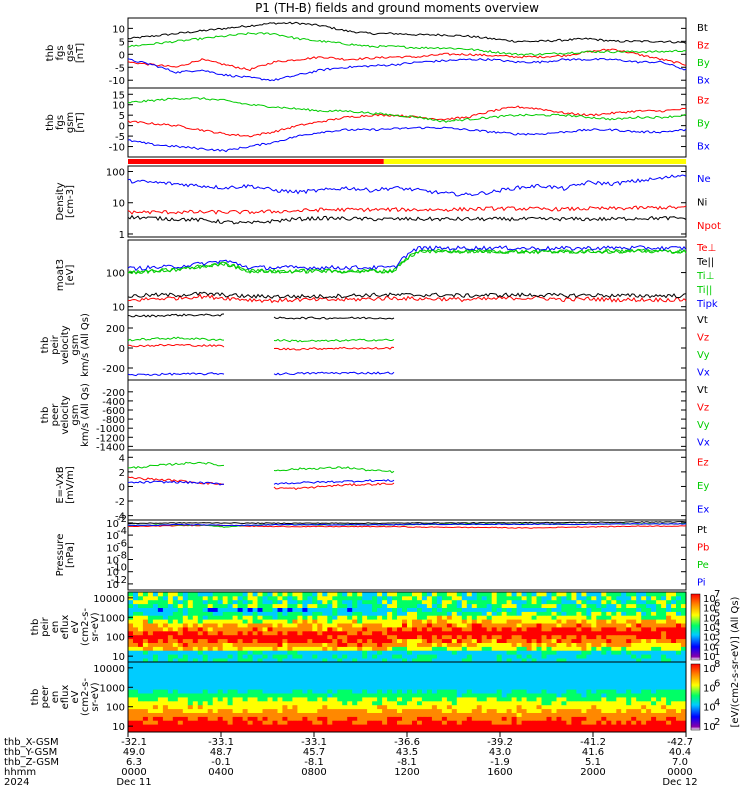 Image resolution: width=750 pixels, height=800 pixels. What do you see at coordinates (593, 762) in the screenshot?
I see `x-gsm-z-value: 5.1` at bounding box center [593, 762].